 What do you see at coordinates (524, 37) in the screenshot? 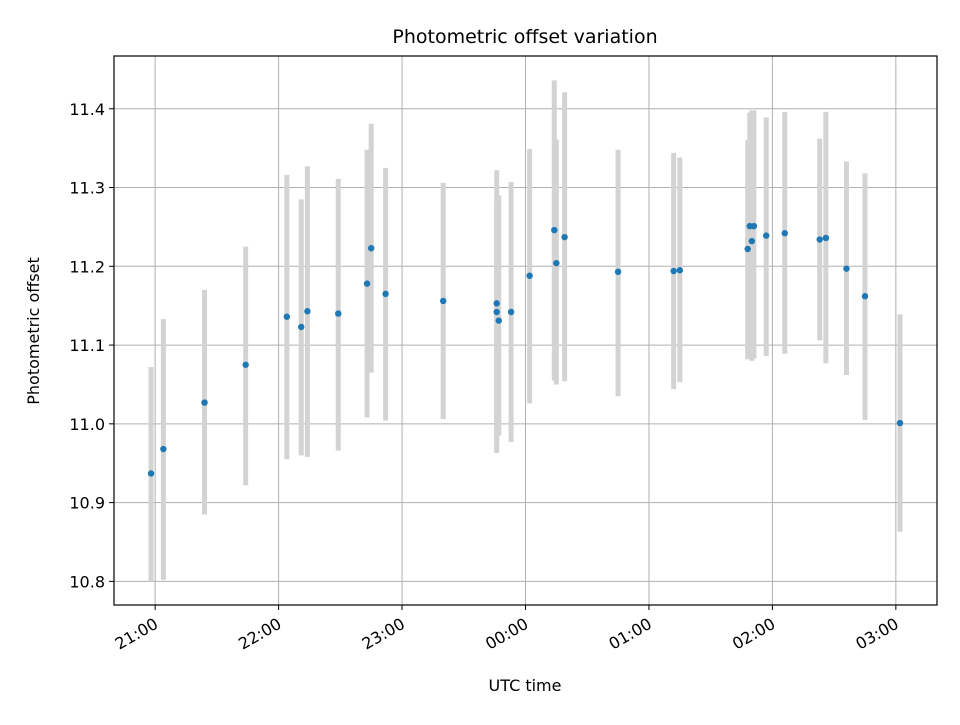
I see `chart-title: Photometric offset variation` at bounding box center [524, 37].